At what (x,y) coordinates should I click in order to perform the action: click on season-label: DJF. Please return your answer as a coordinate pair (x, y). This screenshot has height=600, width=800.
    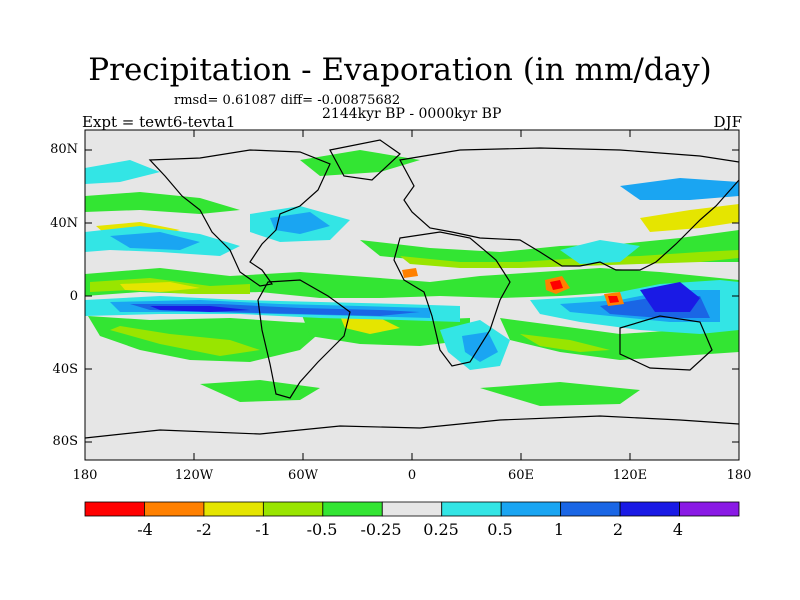
    Looking at the image, I should click on (727, 122).